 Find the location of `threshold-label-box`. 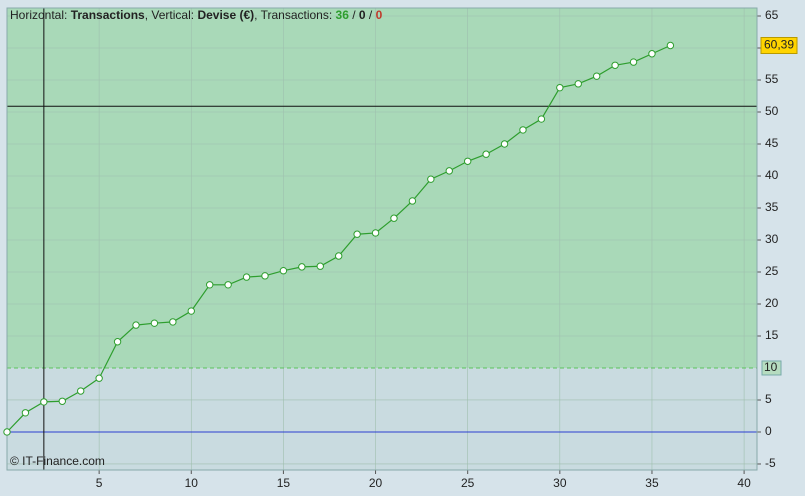

threshold-label-box is located at coordinates (771, 368).